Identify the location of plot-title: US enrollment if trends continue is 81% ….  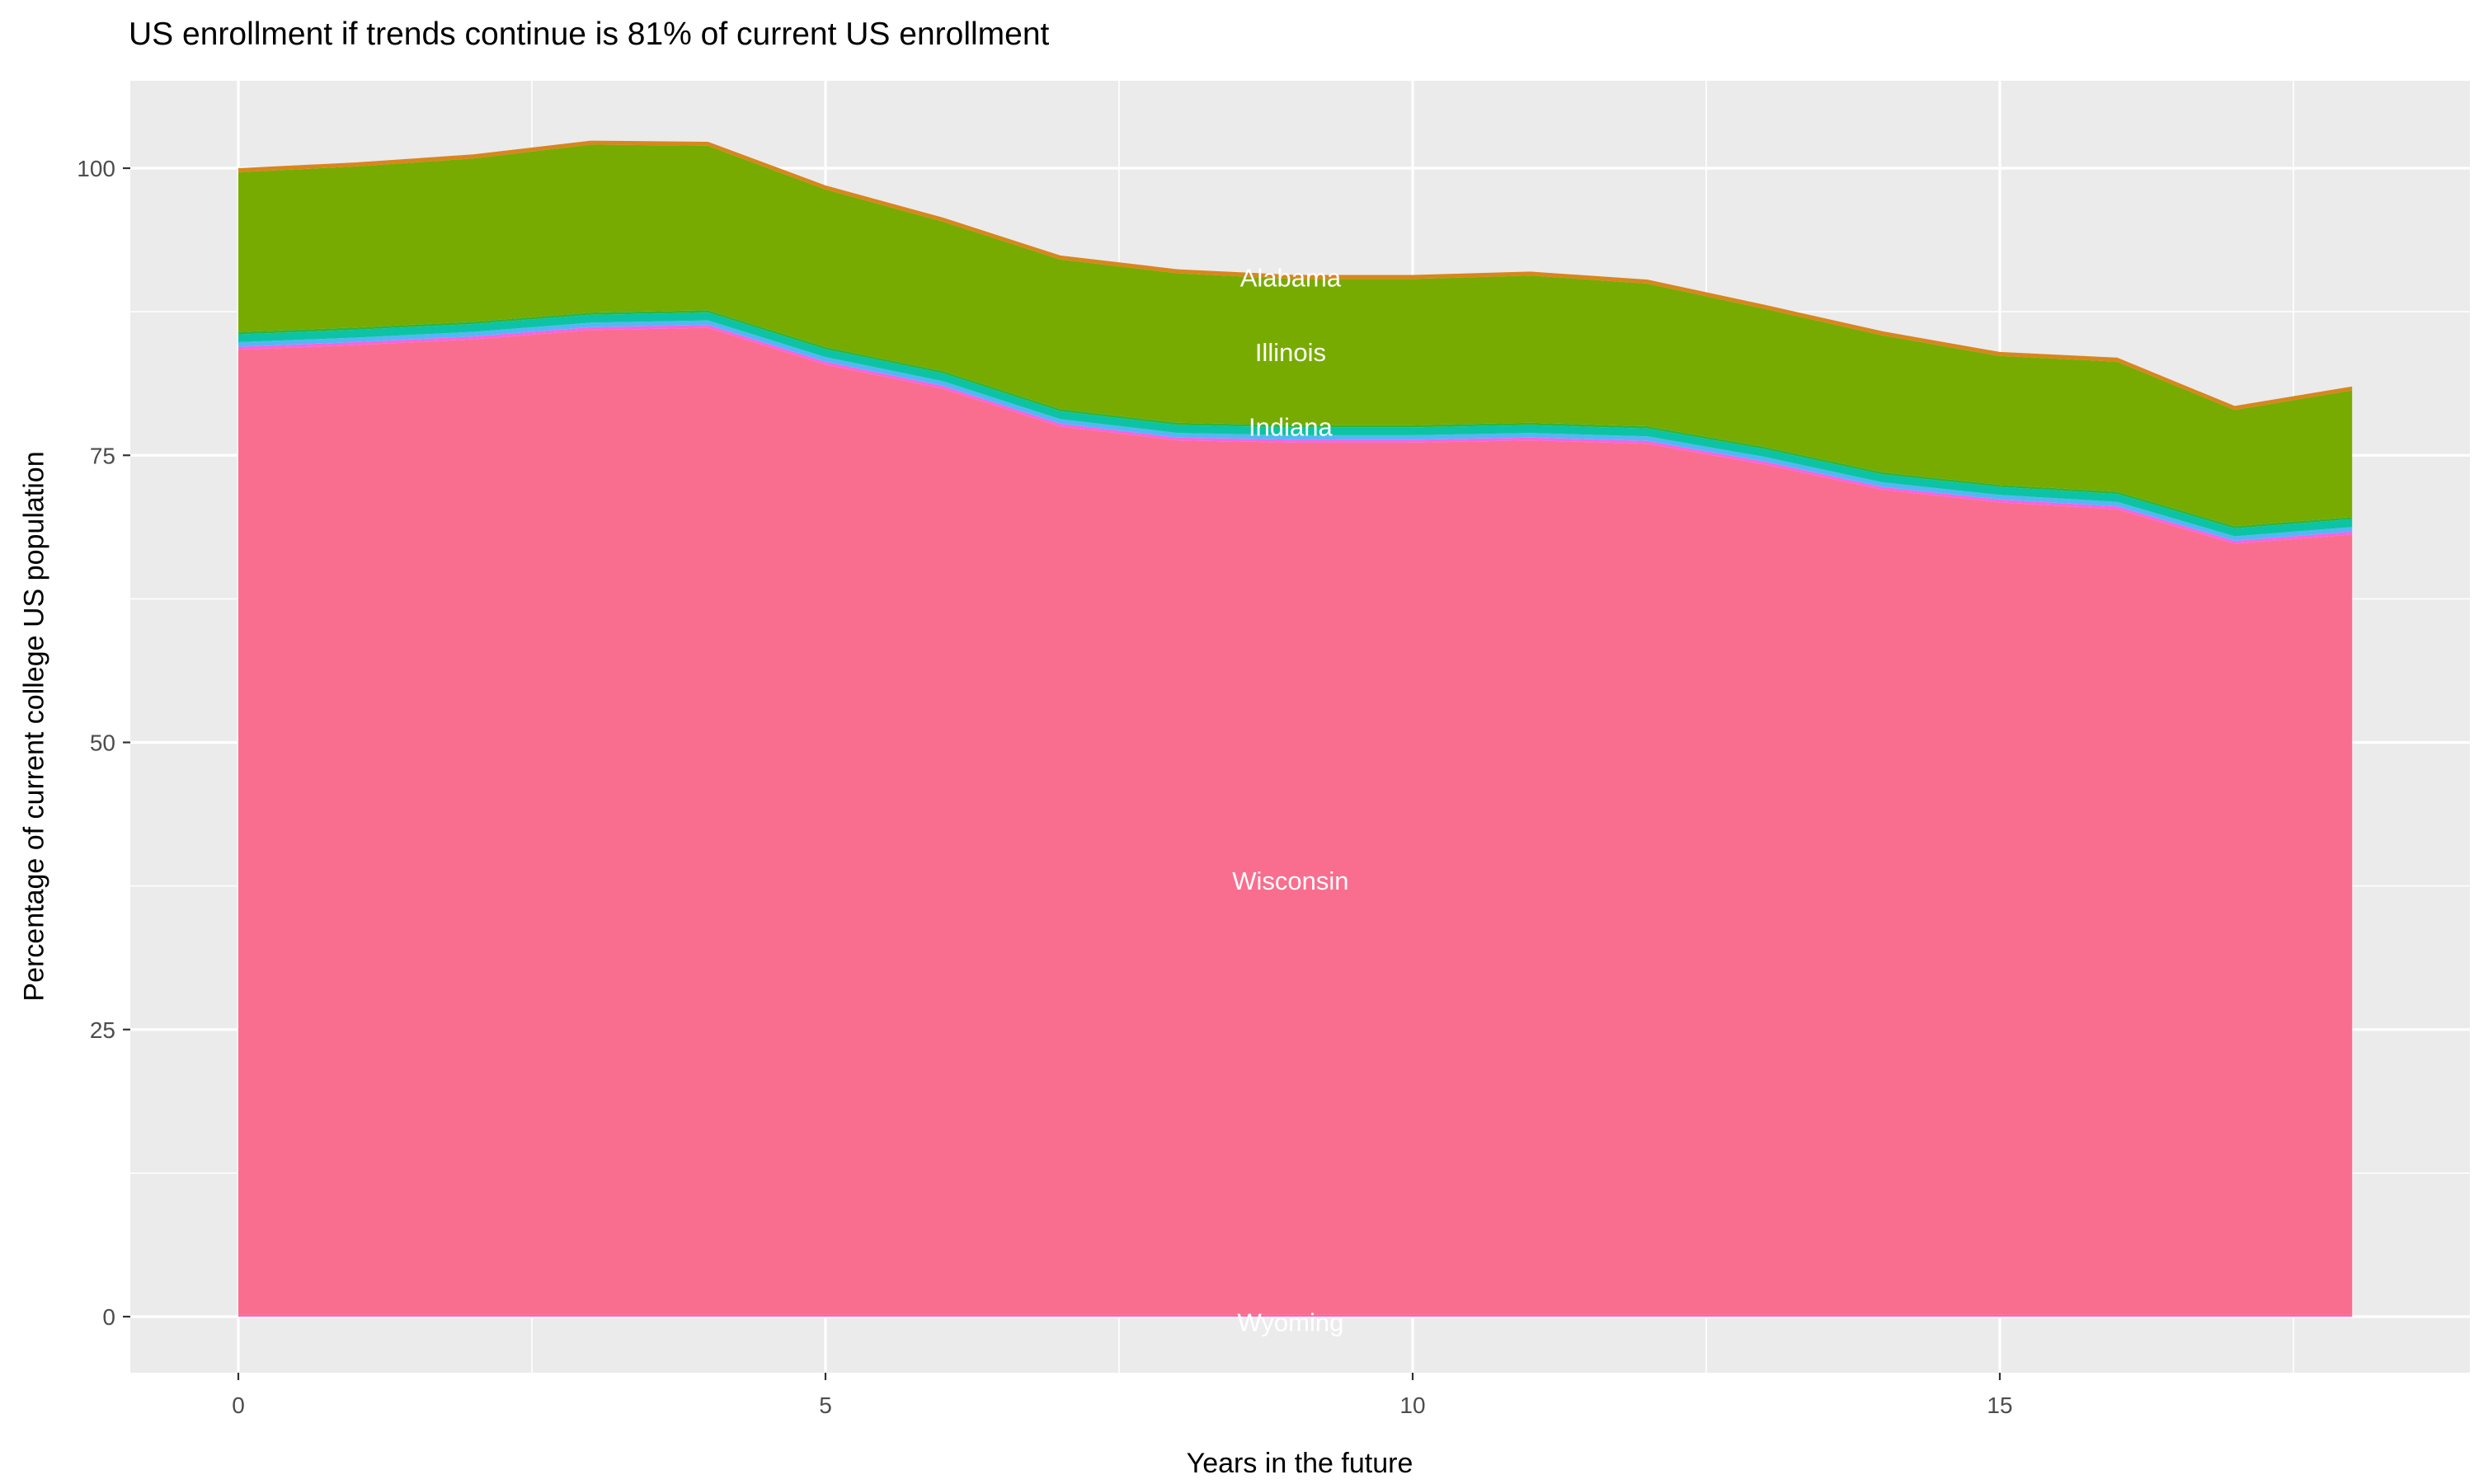
(589, 34).